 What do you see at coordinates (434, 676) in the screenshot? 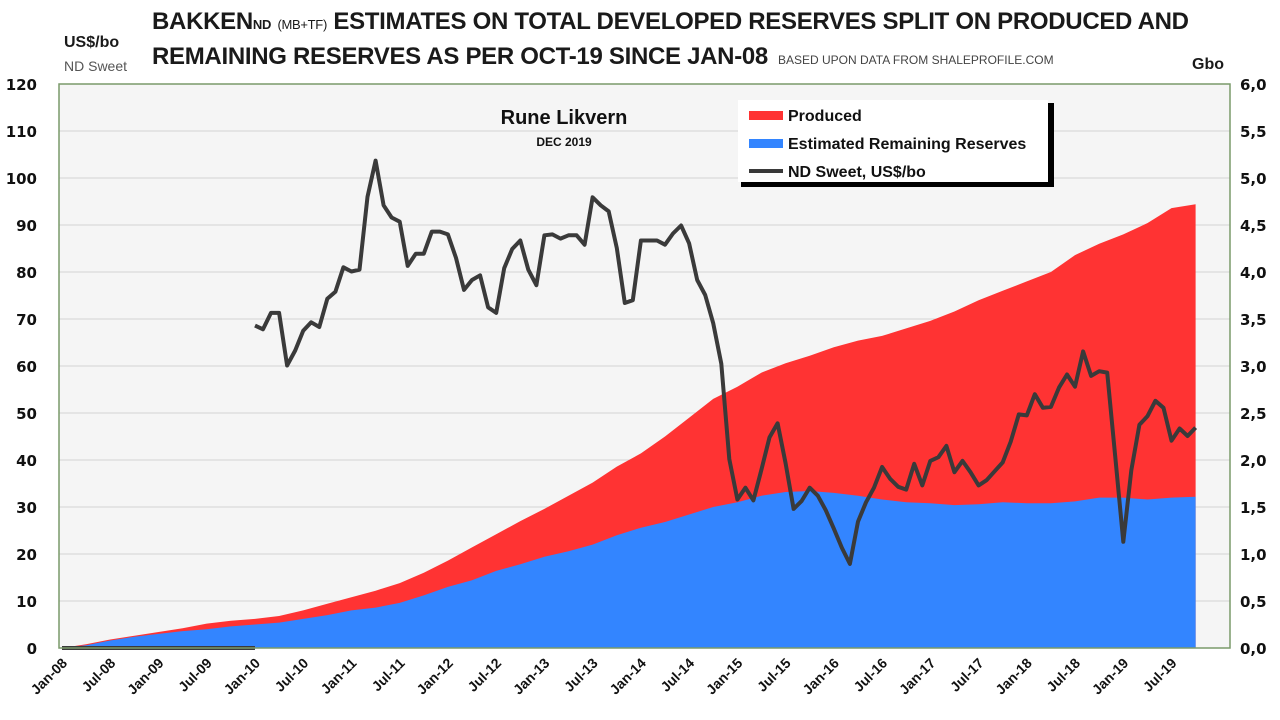
I see `x-axis-tick-label: Jan-12` at bounding box center [434, 676].